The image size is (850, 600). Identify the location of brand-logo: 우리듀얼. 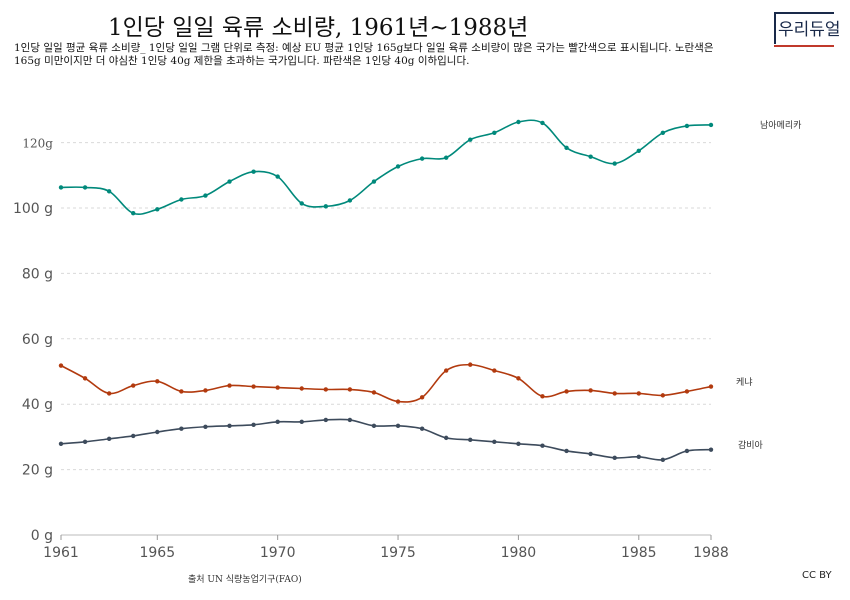
(811, 30).